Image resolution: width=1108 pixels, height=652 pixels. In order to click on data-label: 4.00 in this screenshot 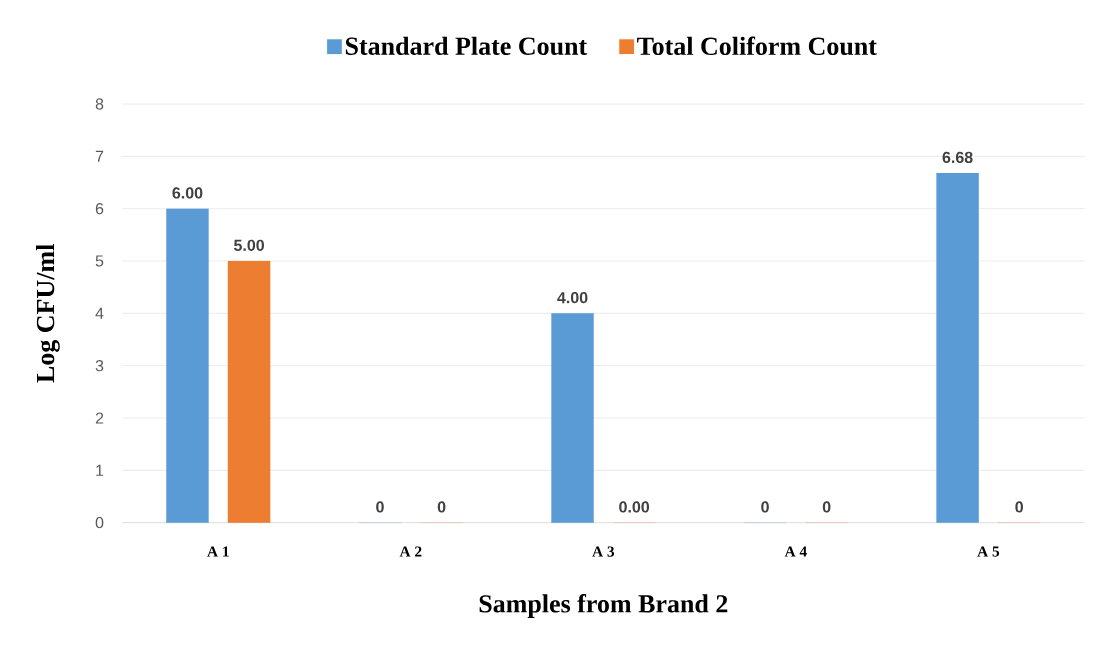, I will do `click(572, 297)`.